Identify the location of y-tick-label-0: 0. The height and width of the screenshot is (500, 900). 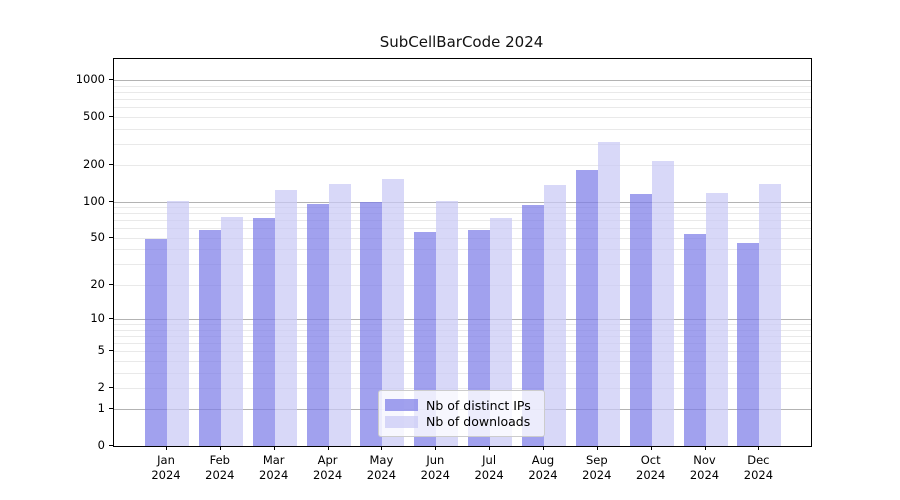
(101, 445).